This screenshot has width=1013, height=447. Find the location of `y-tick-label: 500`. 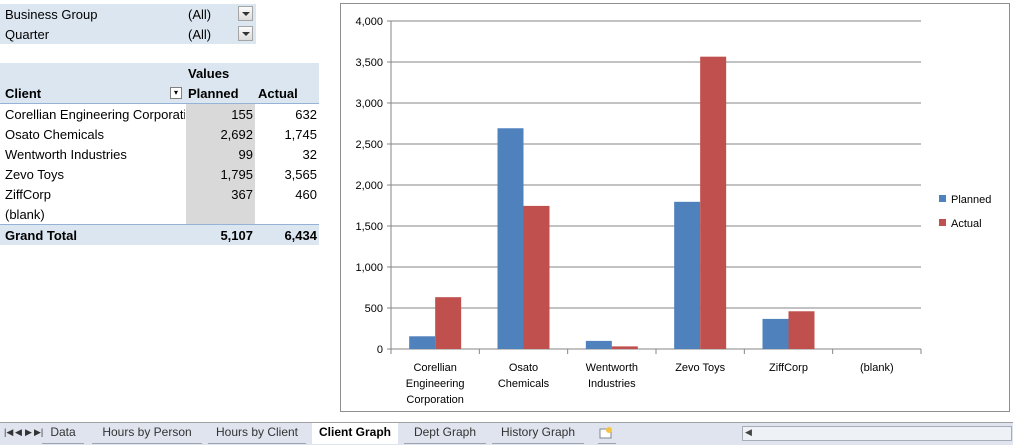

y-tick-label: 500 is located at coordinates (374, 309).